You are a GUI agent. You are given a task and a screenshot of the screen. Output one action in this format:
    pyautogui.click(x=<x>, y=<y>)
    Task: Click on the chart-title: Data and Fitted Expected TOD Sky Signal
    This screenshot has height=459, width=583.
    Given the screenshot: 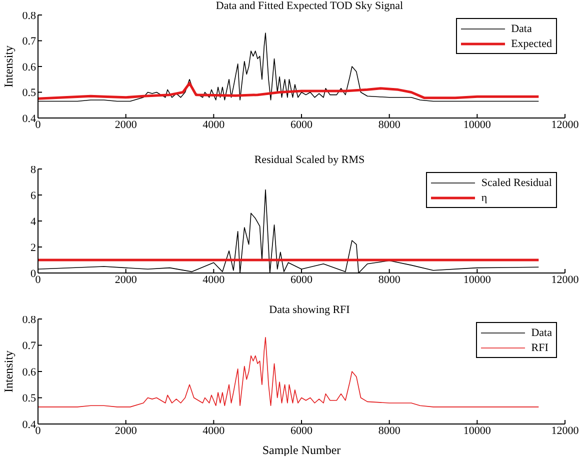 What is the action you would take?
    pyautogui.click(x=310, y=6)
    